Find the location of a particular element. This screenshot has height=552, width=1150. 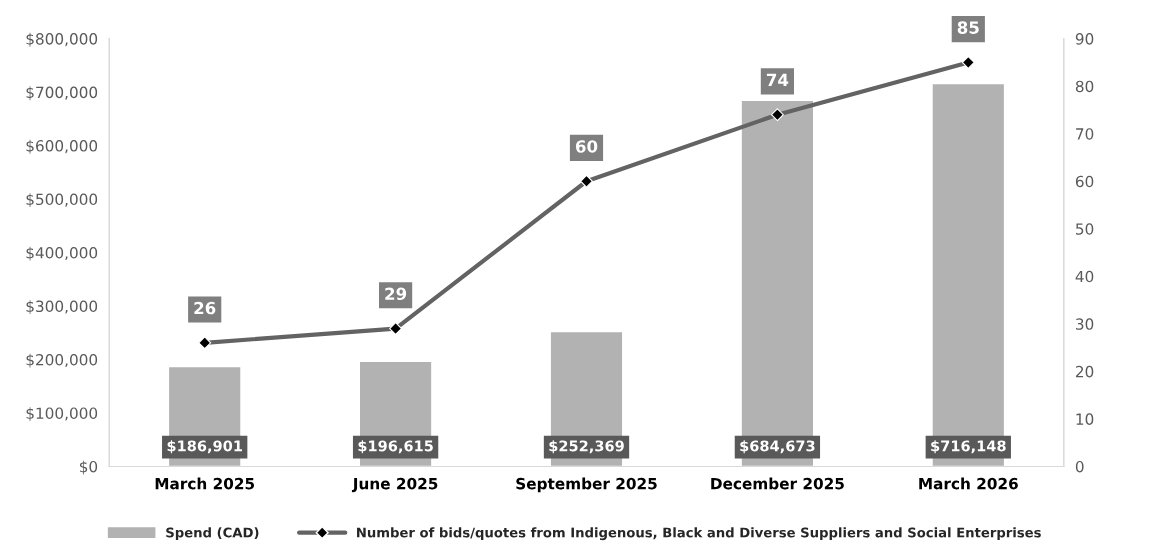

y-tick-label: $800,000 is located at coordinates (62, 39).